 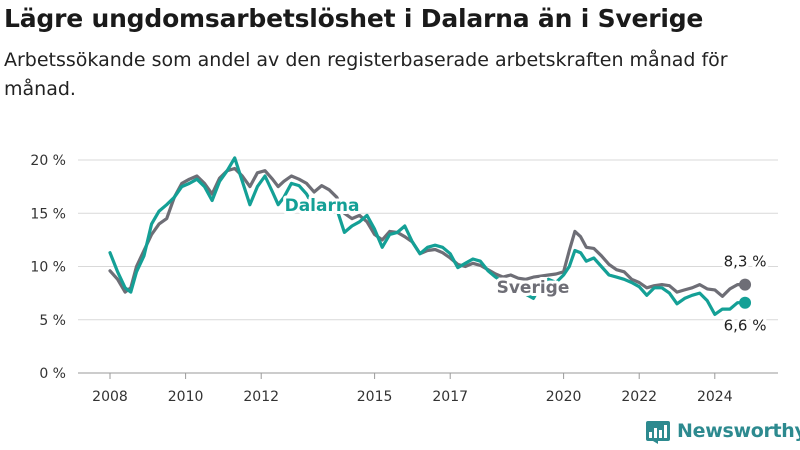 What do you see at coordinates (48, 268) in the screenshot?
I see `y-tick-label: 10 %` at bounding box center [48, 268].